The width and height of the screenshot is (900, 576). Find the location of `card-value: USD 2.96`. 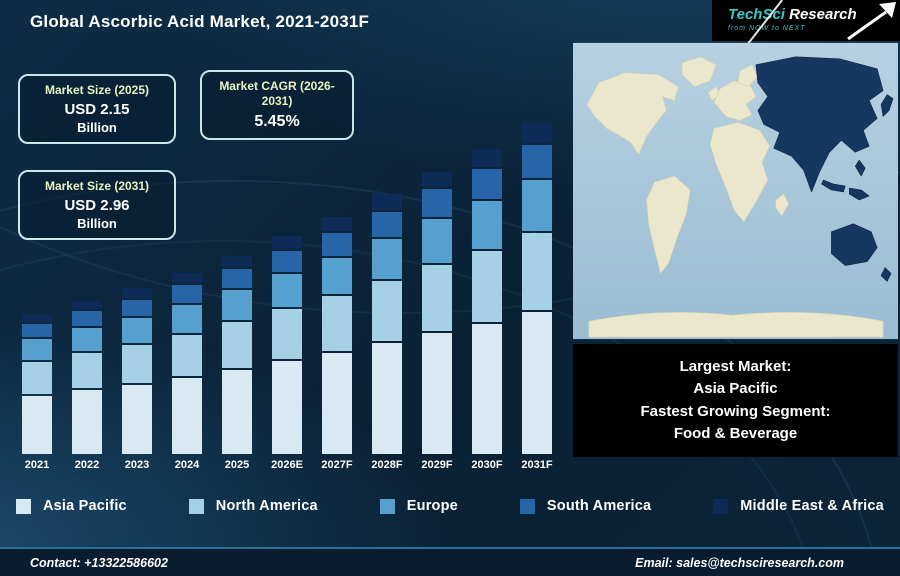

card-value: USD 2.96 is located at coordinates (97, 205).